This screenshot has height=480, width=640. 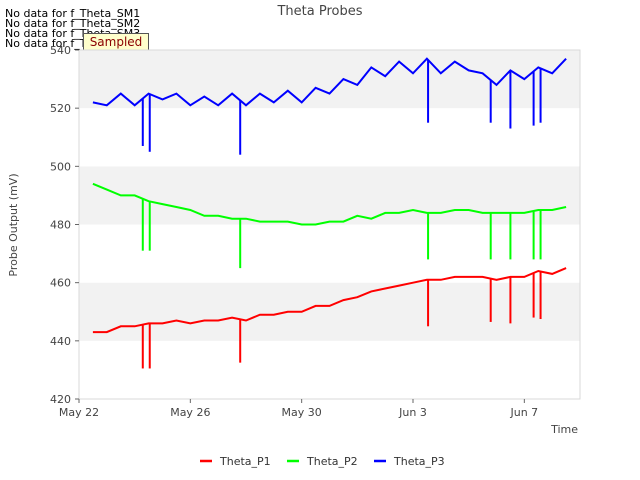 I want to click on y-tick-label: 540, so click(x=60, y=50).